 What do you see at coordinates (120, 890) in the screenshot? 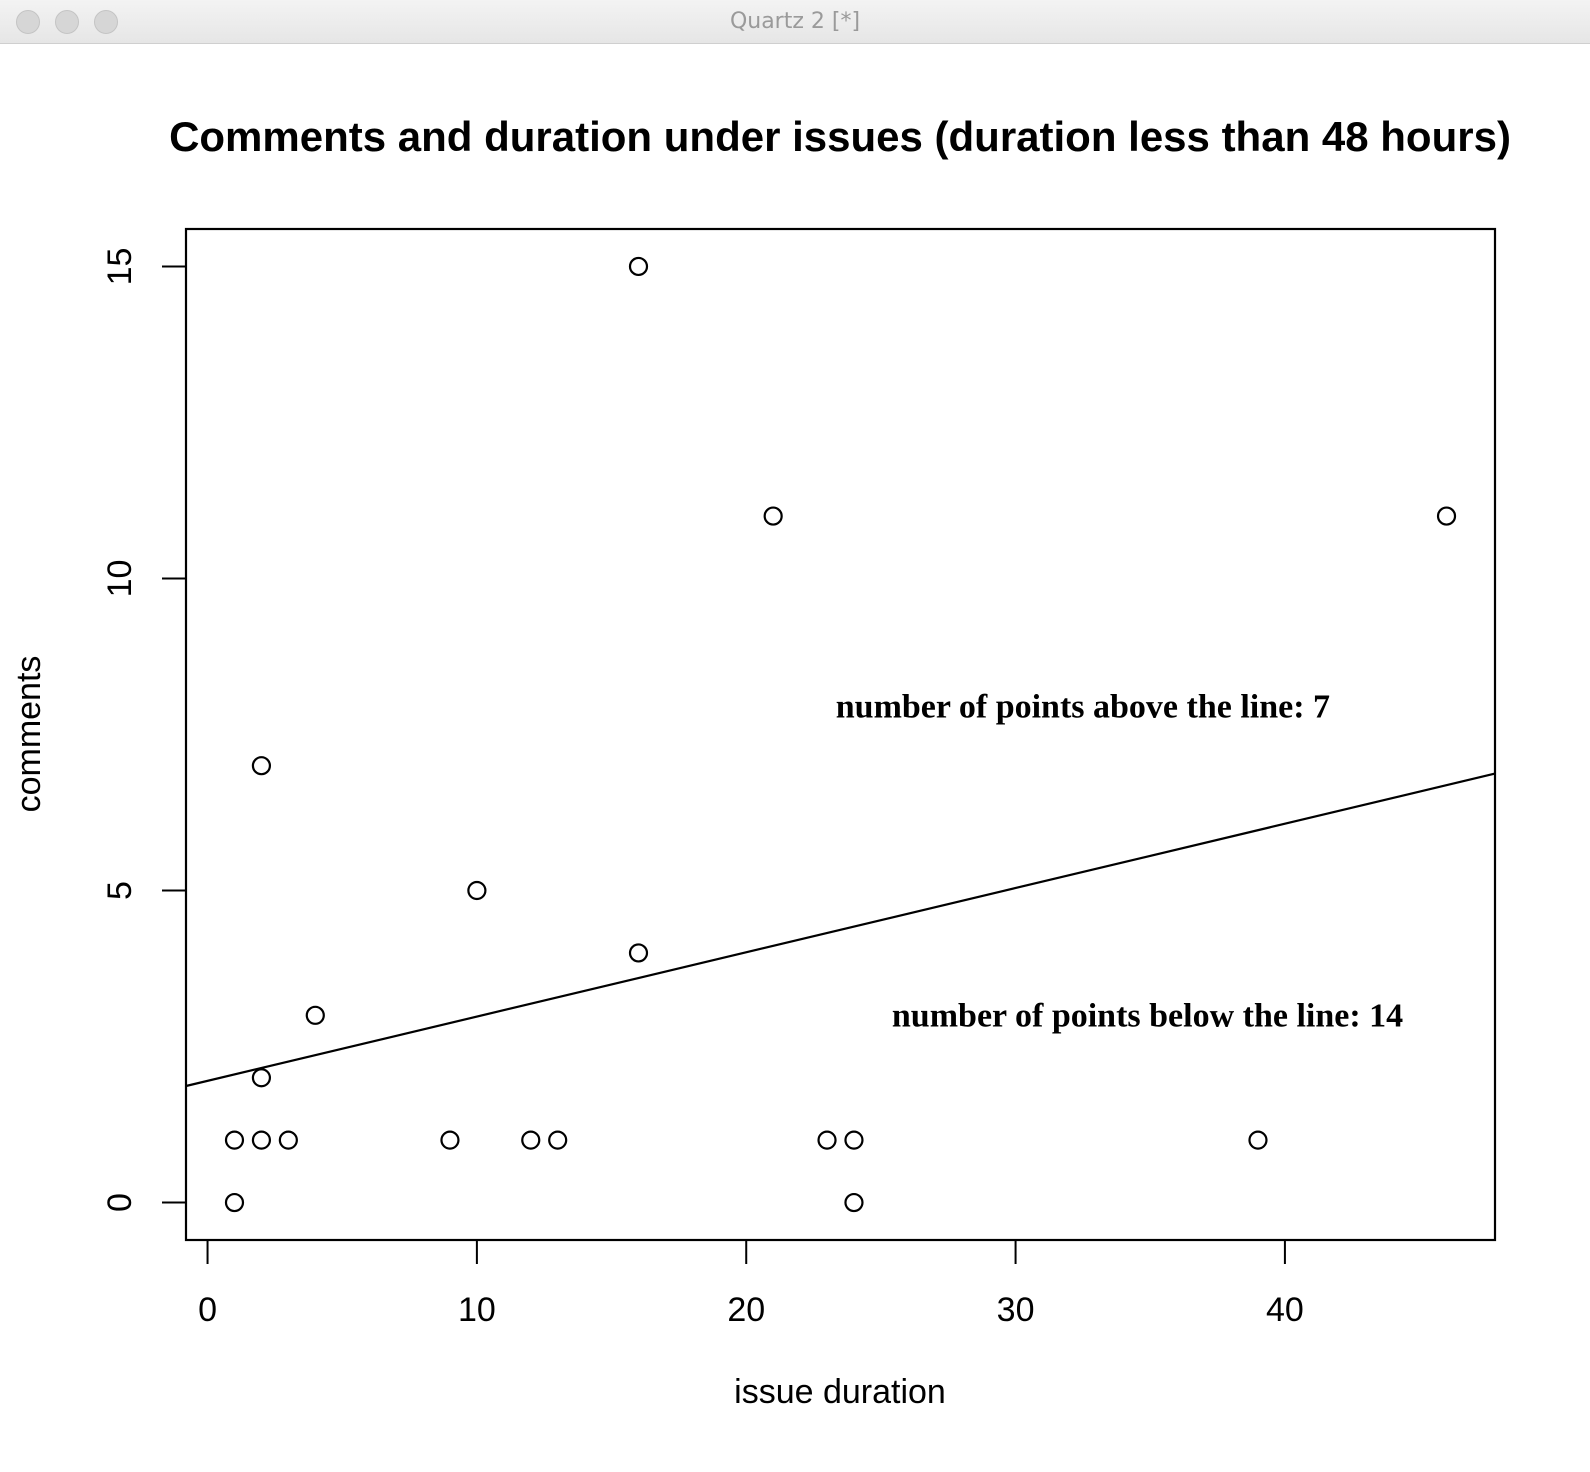
I see `y-tick-label: 5` at bounding box center [120, 890].